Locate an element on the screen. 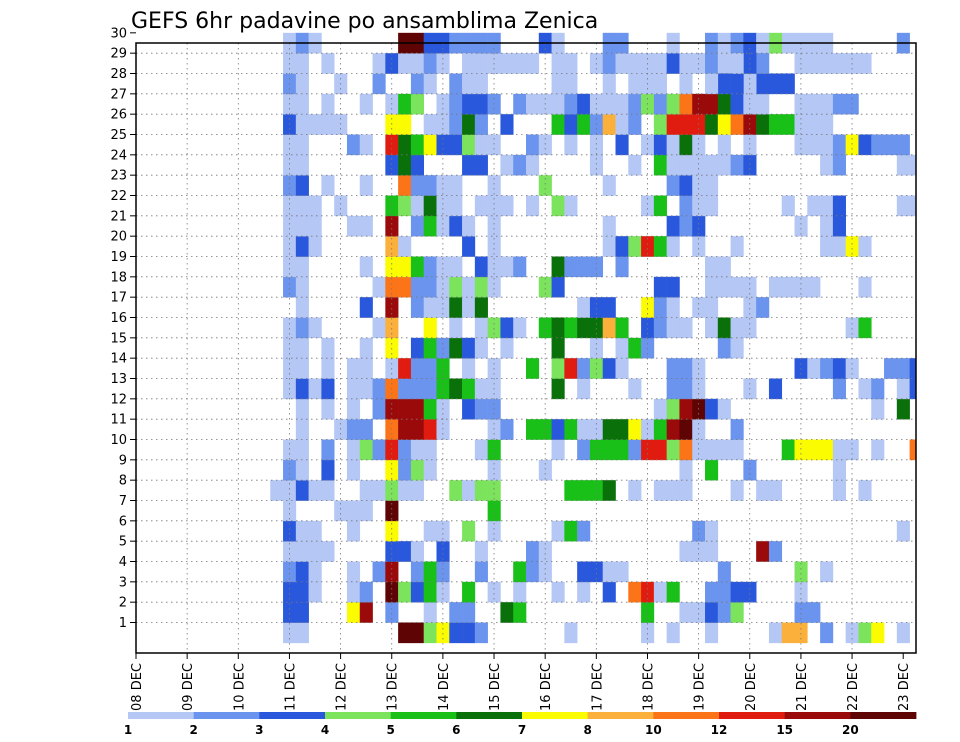 The height and width of the screenshot is (742, 960). x-tick-label: 10 DEC is located at coordinates (239, 687).